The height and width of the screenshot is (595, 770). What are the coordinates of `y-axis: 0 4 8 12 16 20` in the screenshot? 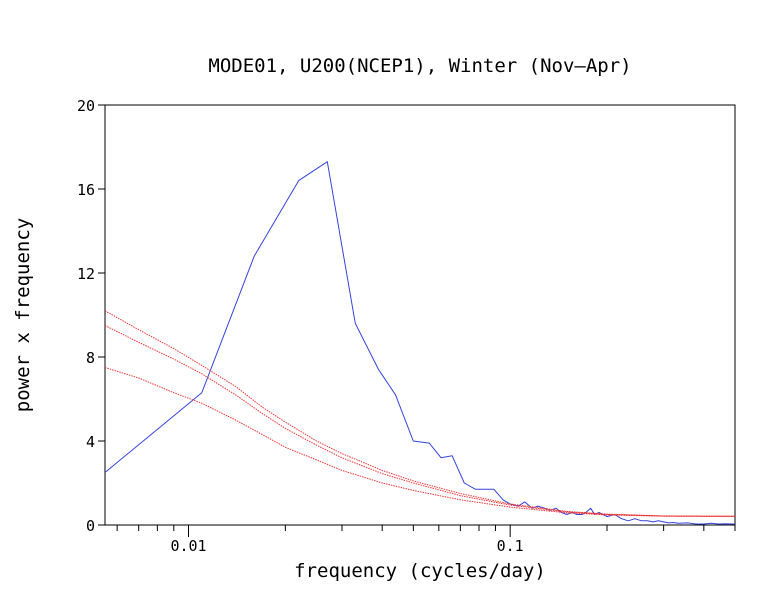 It's located at (91, 316).